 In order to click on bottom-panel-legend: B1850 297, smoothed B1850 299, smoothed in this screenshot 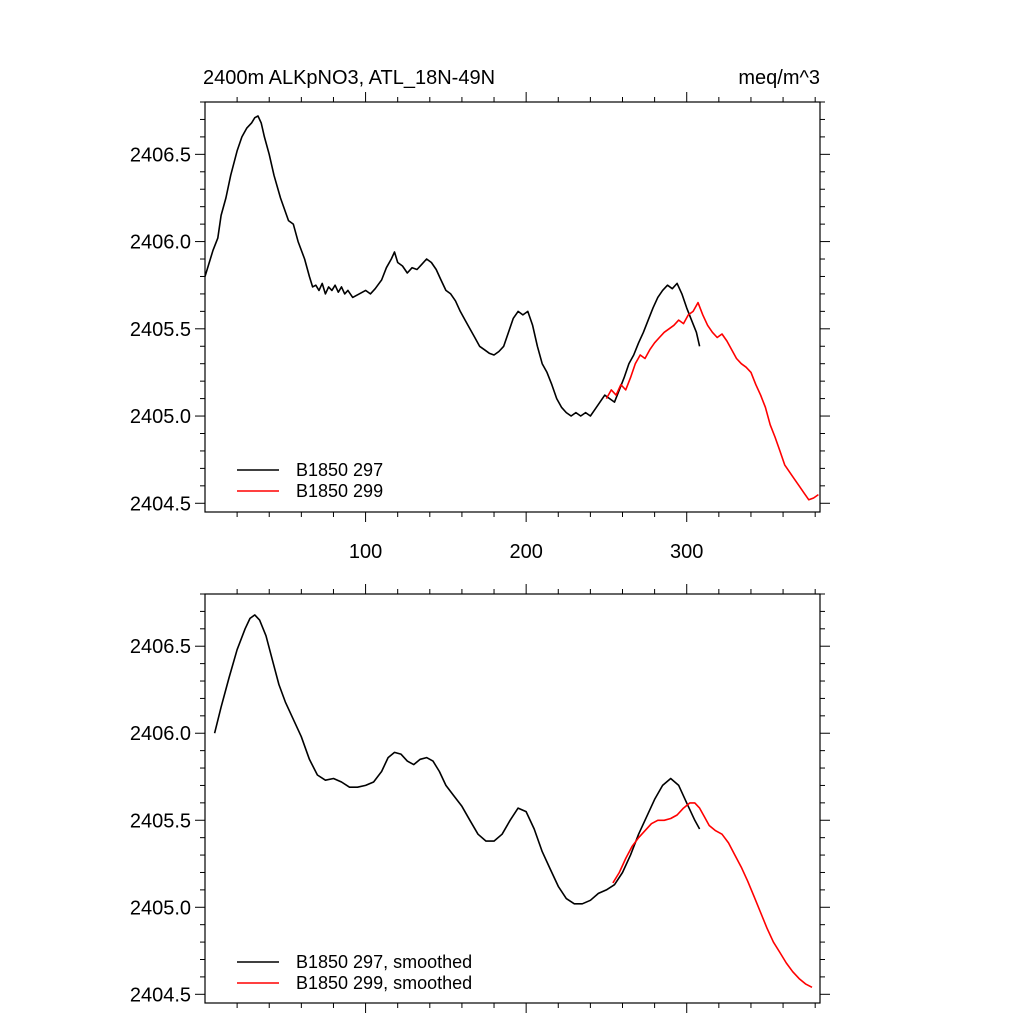, I will do `click(354, 972)`.